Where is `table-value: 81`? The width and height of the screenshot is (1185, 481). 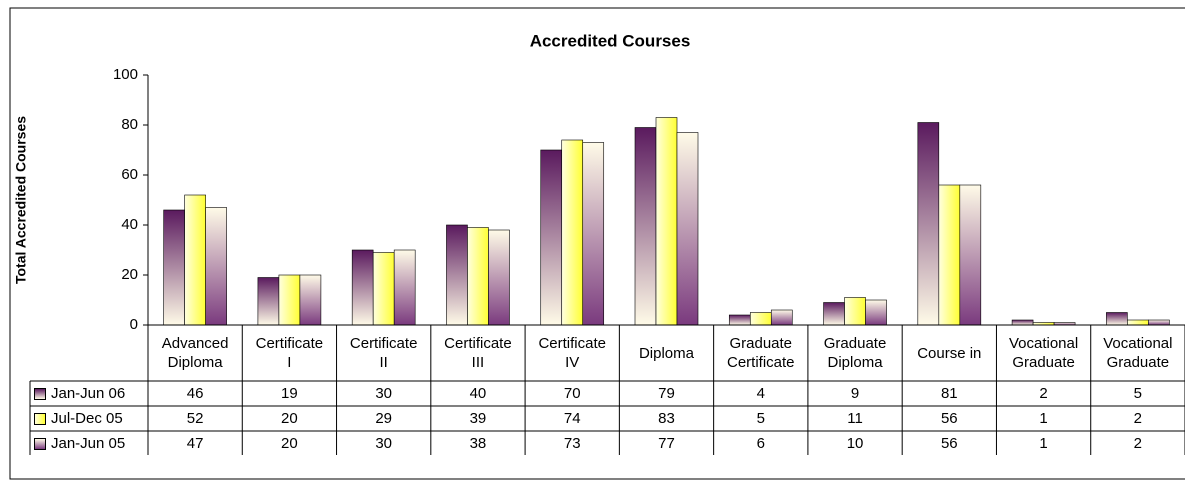
table-value: 81 is located at coordinates (949, 393).